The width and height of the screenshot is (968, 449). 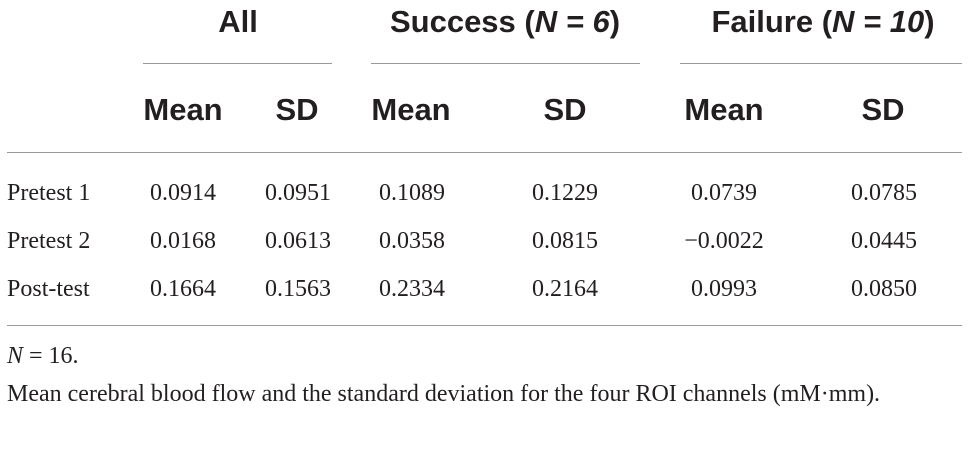 I want to click on footnote-n-symbol: N, so click(x=15, y=356).